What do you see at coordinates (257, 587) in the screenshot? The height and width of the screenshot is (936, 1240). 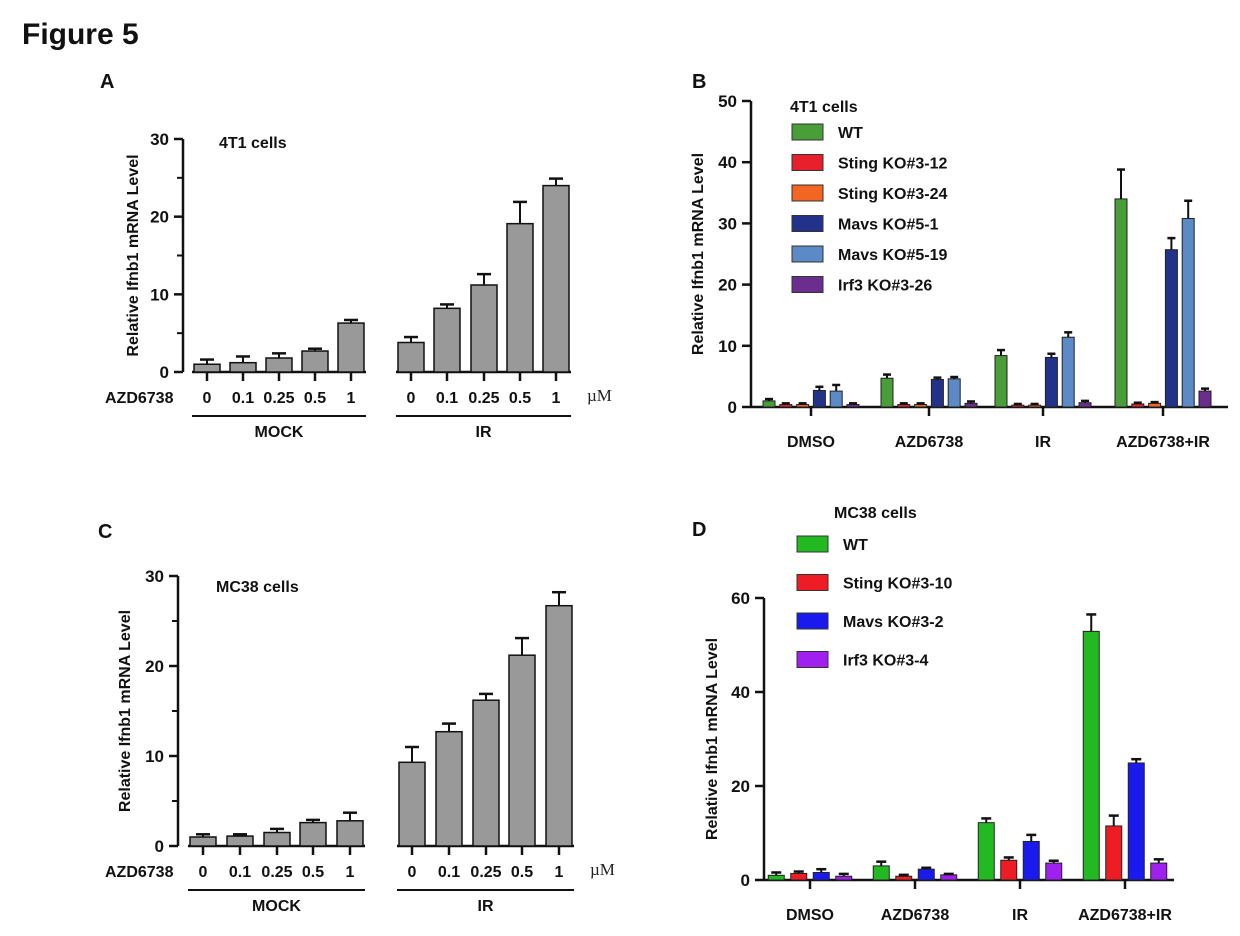 I see `panel-c-title: MC38 cells` at bounding box center [257, 587].